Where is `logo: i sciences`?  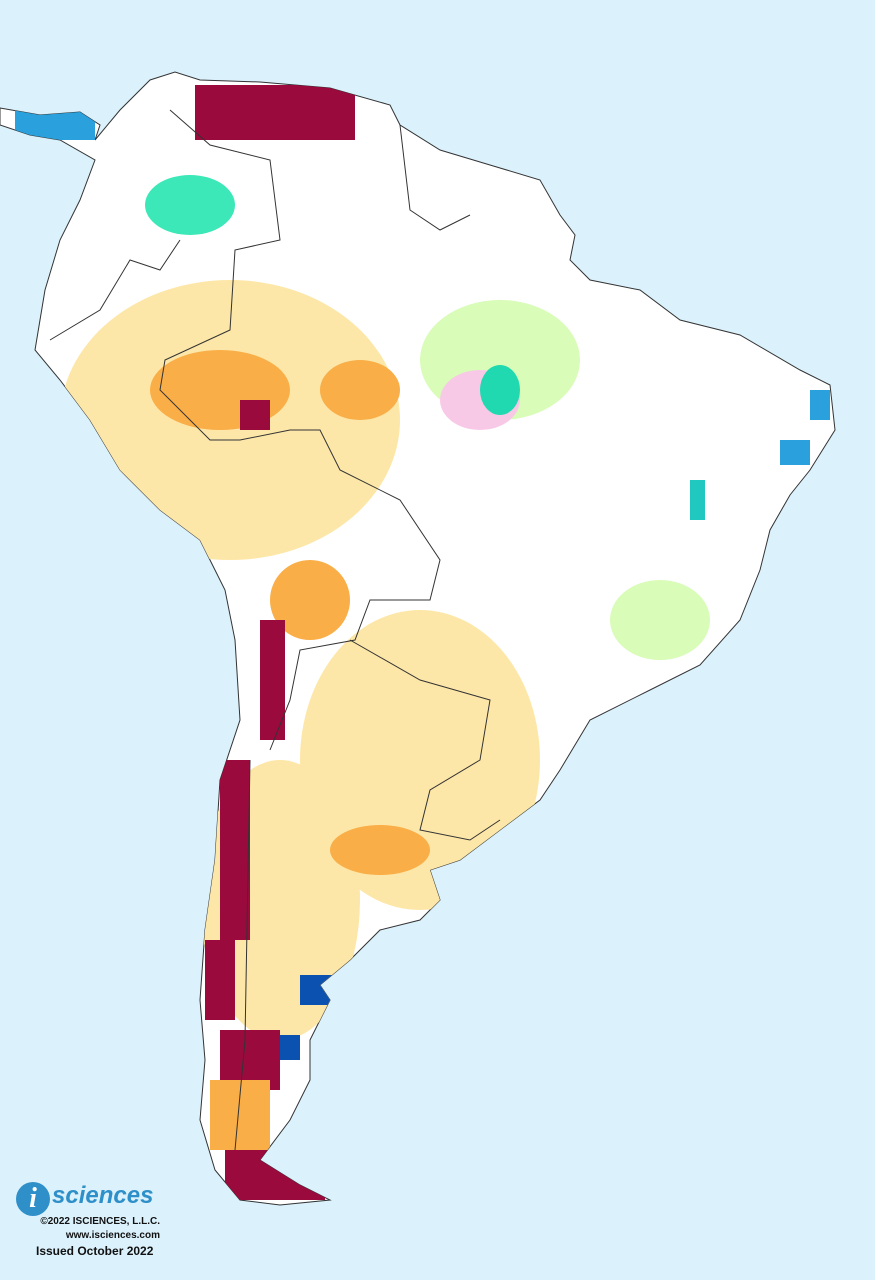 logo: i sciences is located at coordinates (96, 1200).